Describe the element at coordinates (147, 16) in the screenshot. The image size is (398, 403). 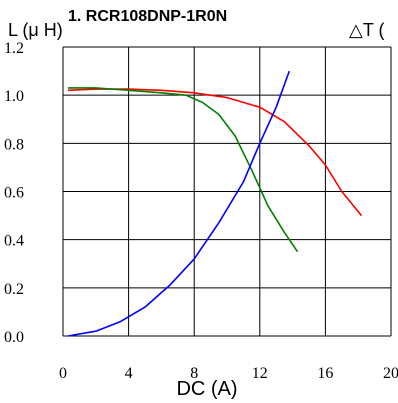
I see `chart-title: 1. RCR108DNP-1R0N` at that location.